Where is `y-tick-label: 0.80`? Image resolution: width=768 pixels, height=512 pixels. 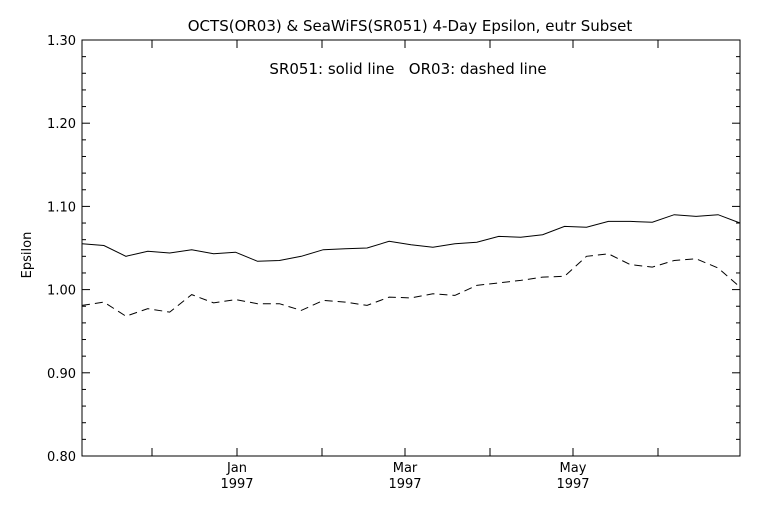 y-tick-label: 0.80 is located at coordinates (61, 457).